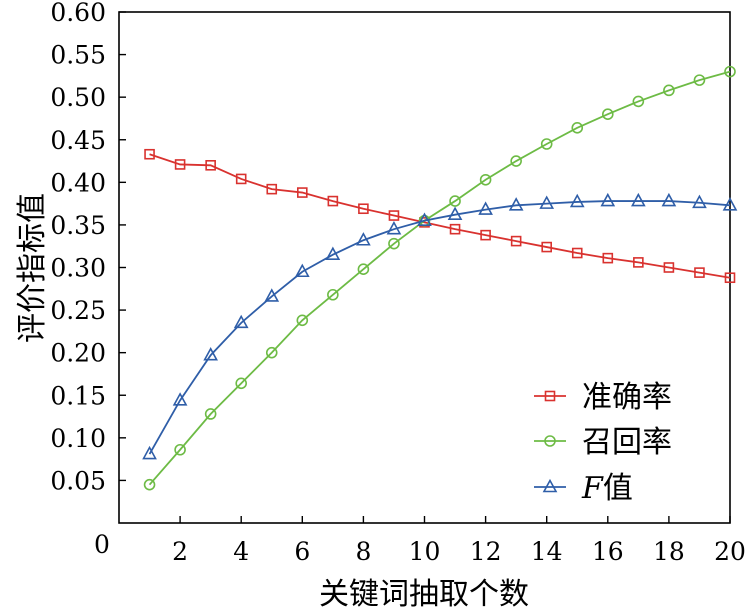 The image size is (746, 614). What do you see at coordinates (592, 488) in the screenshot?
I see `legend-label-prefix: F` at bounding box center [592, 488].